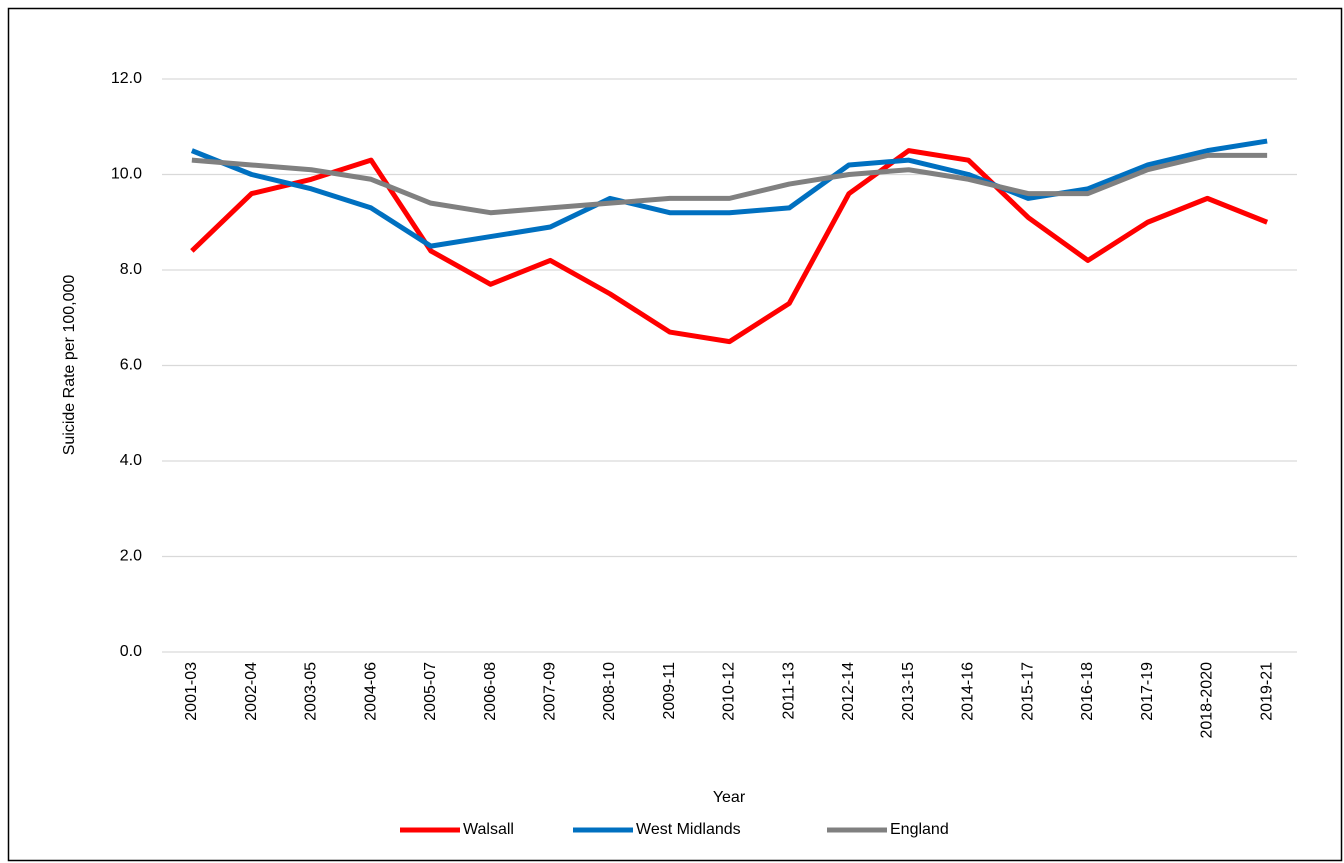 Image resolution: width=1344 pixels, height=863 pixels. Describe the element at coordinates (370, 691) in the screenshot. I see `x-tick-label: 2004-06` at that location.